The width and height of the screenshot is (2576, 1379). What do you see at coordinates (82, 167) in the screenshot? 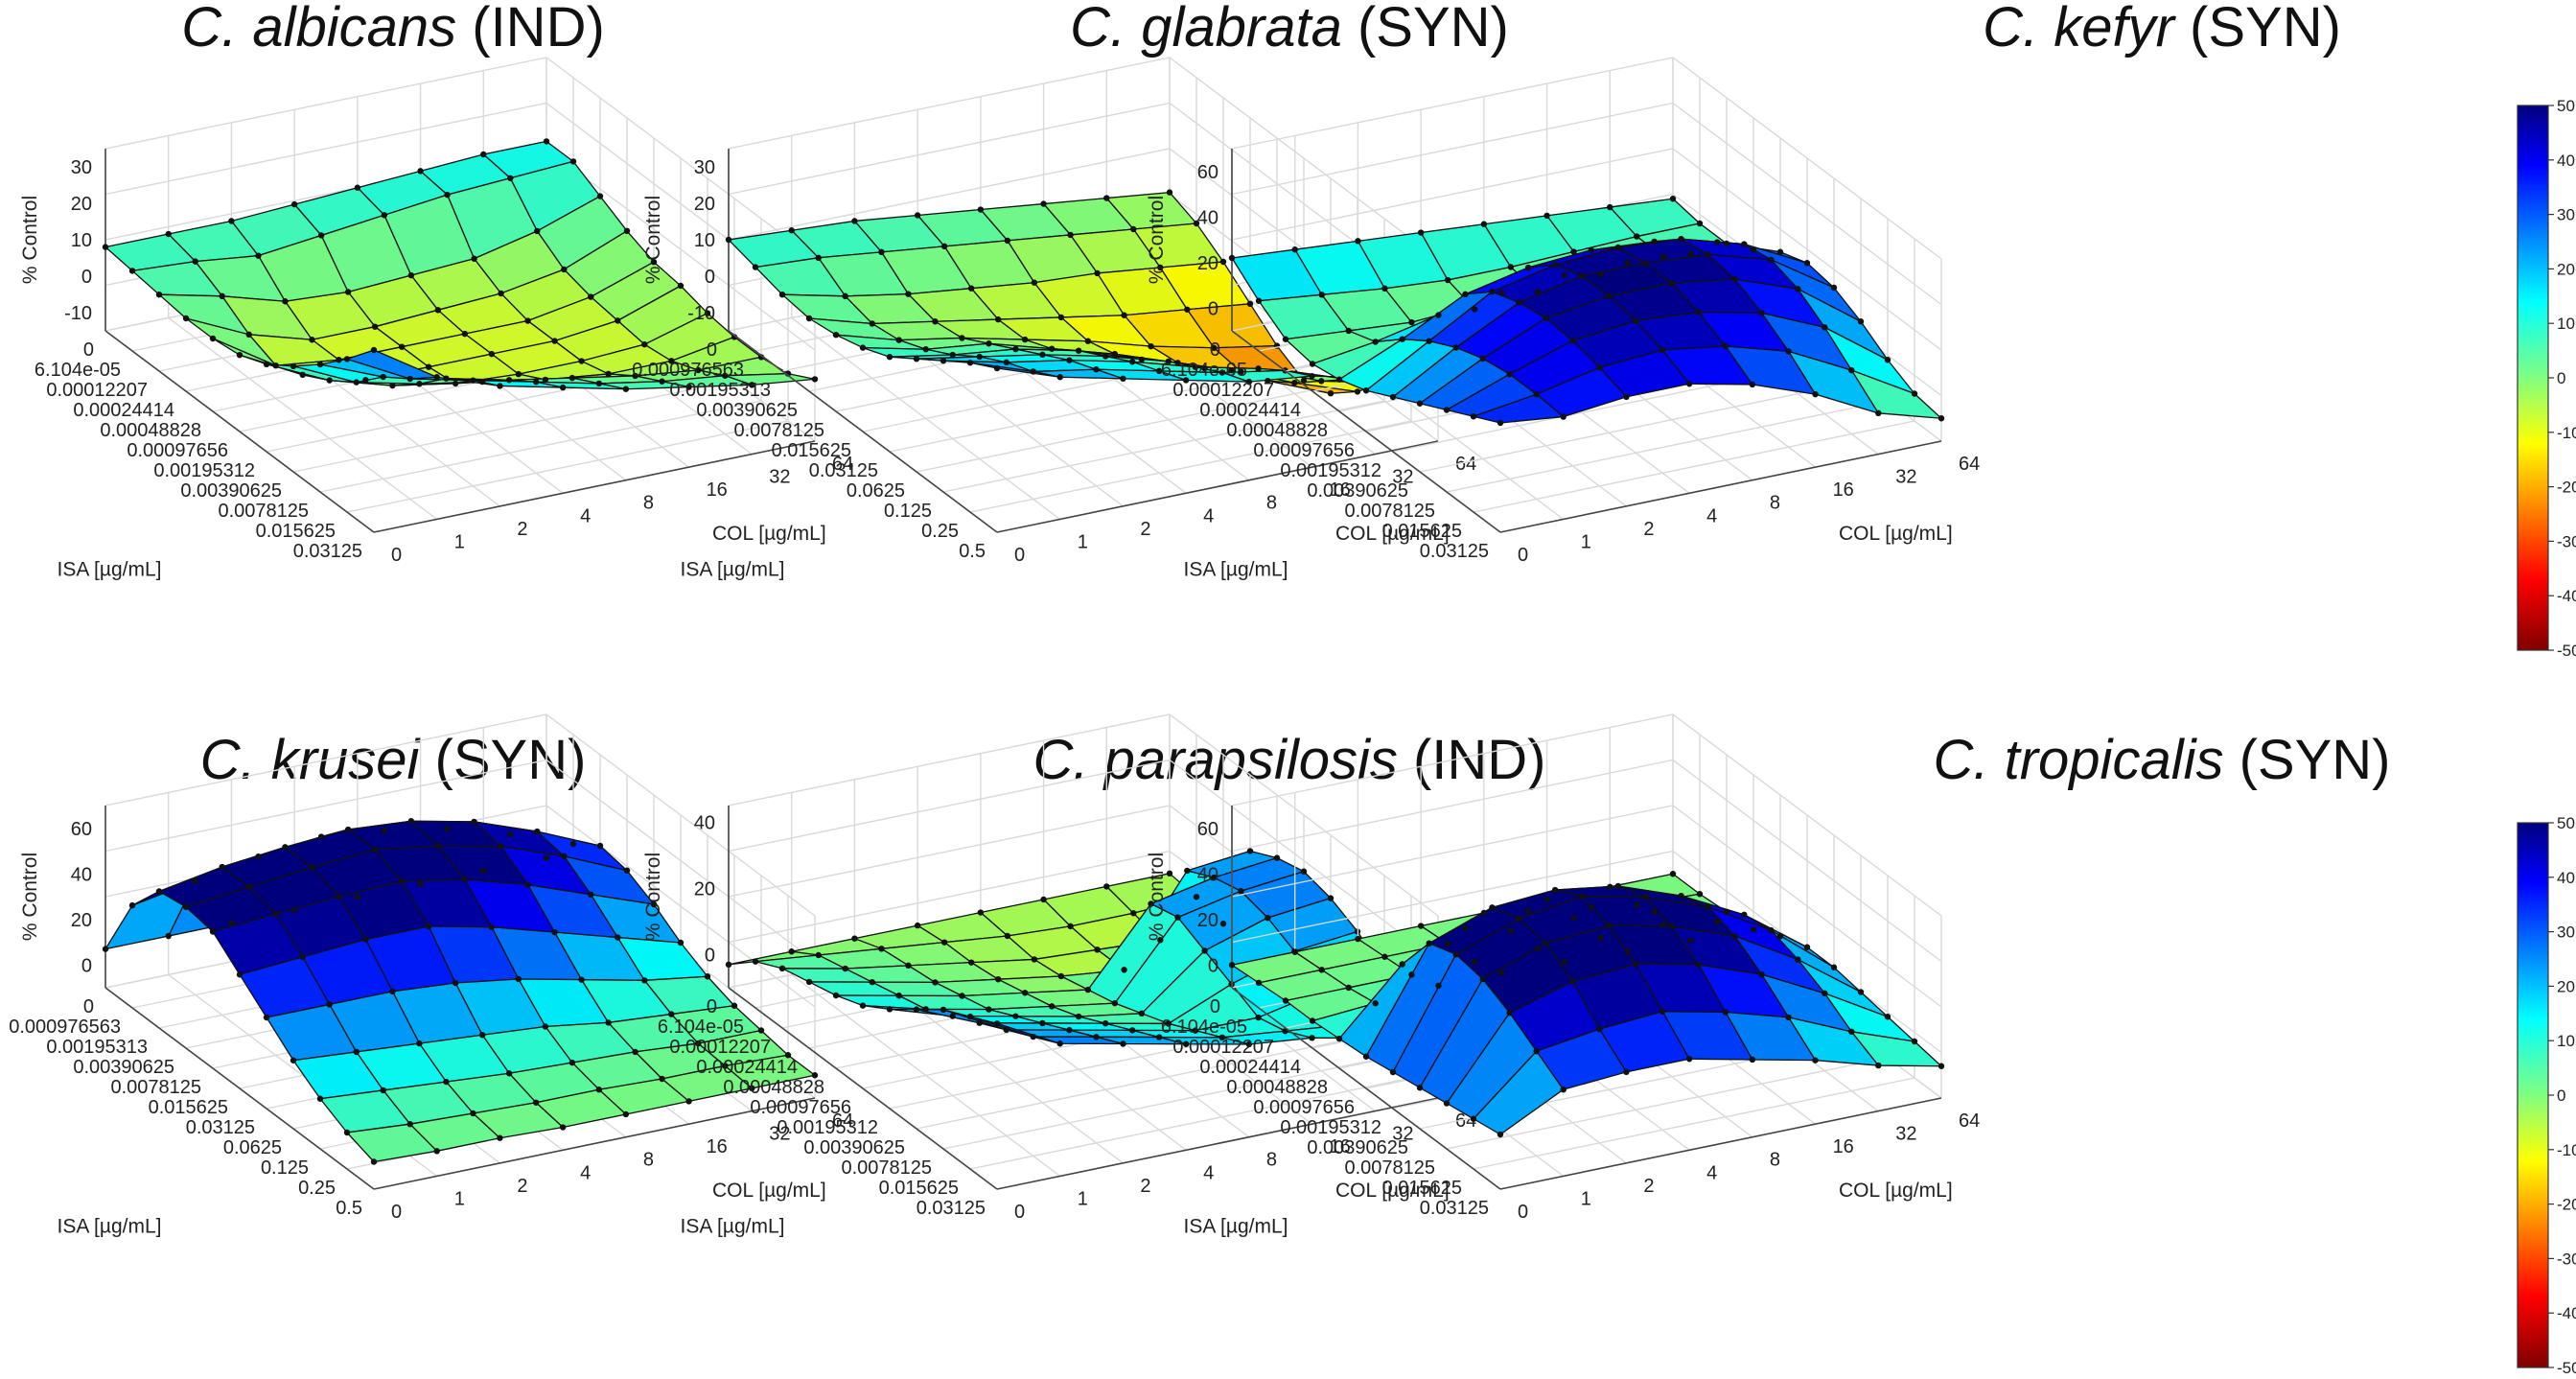
I see `z-tick-label: 30` at bounding box center [82, 167].